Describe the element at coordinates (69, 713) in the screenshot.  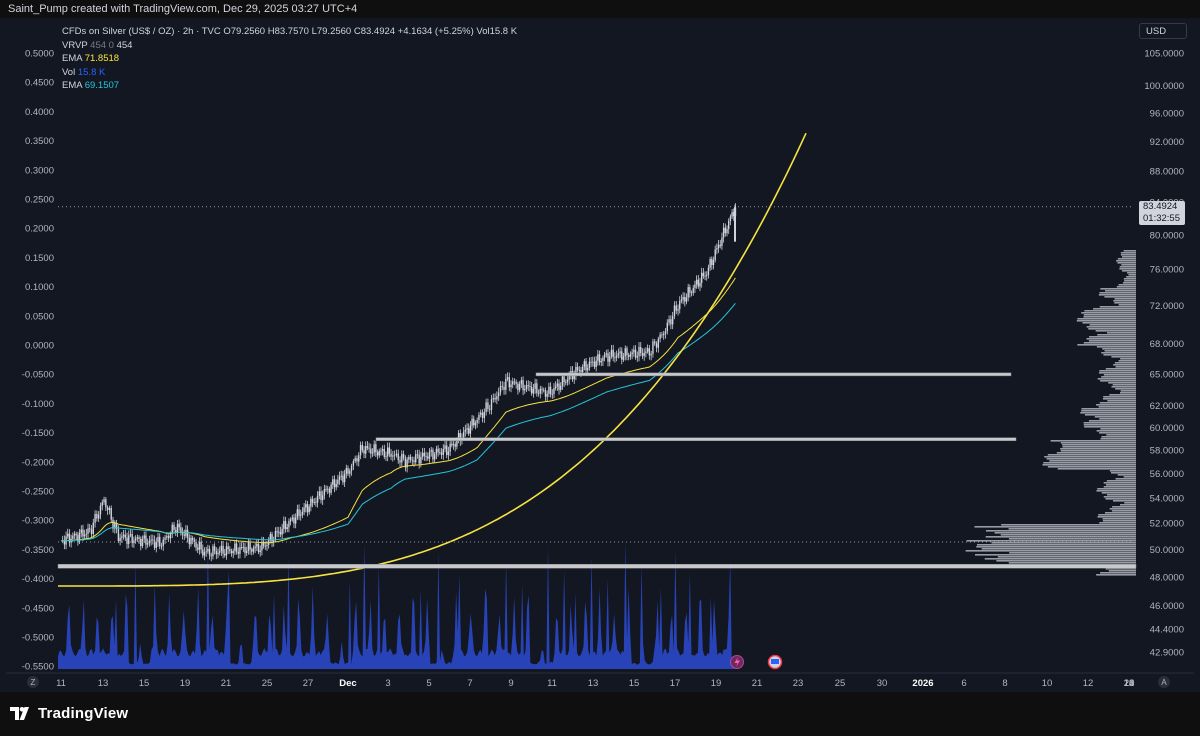
I see `tradingview-logo: TradingView` at that location.